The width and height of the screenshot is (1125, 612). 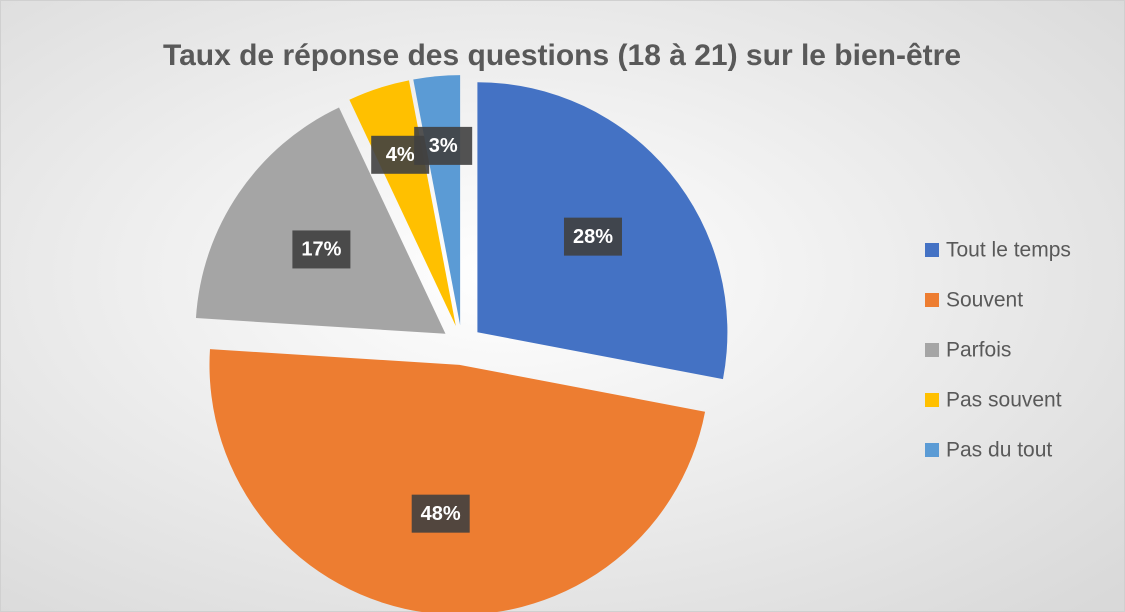 I want to click on pie-slice, so click(x=320, y=220).